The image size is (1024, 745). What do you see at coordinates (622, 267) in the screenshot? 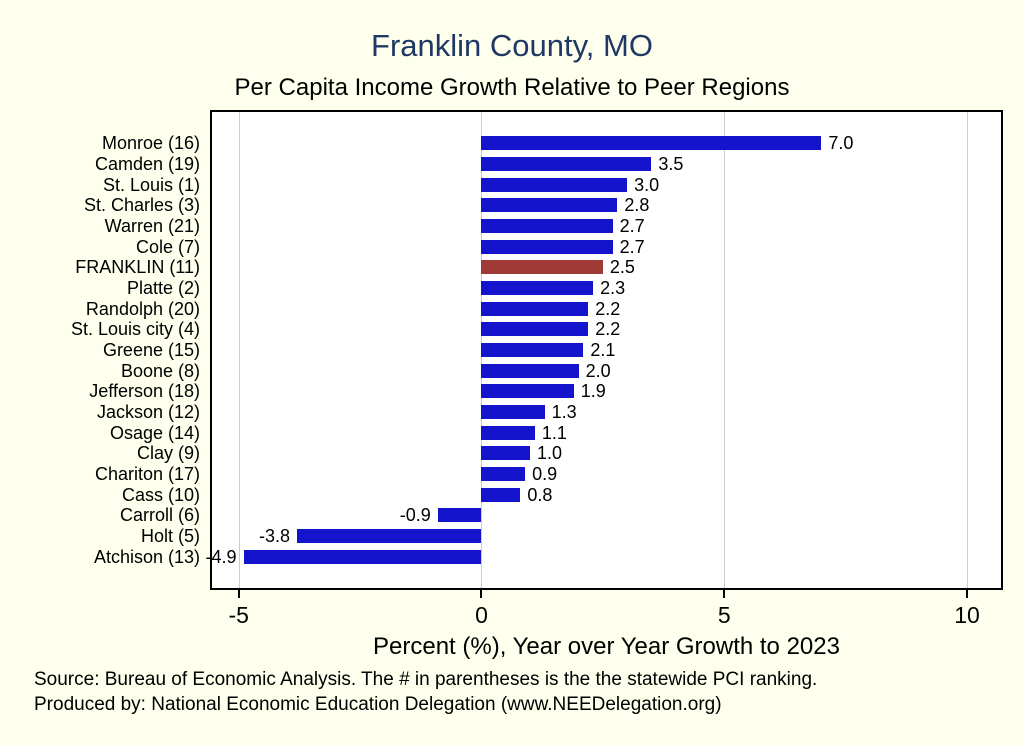
I see `value-label: 2.5` at bounding box center [622, 267].